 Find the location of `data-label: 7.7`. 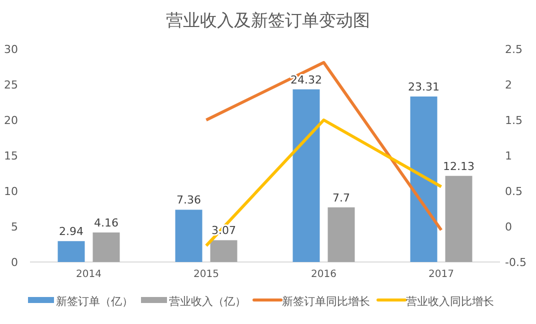

data-label: 7.7 is located at coordinates (341, 197).